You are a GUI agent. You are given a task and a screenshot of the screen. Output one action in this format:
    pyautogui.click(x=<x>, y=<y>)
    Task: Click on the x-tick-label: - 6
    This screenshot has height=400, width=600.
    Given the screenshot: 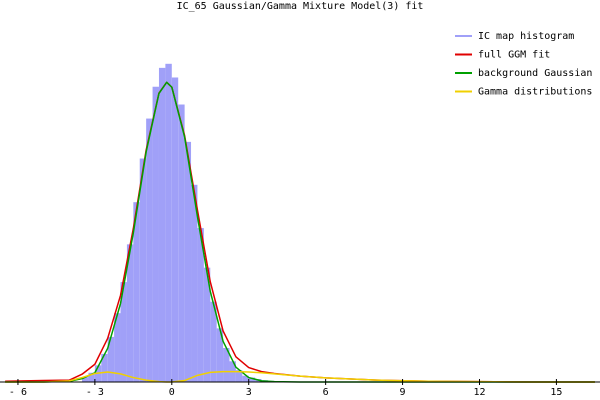 What is the action you would take?
    pyautogui.click(x=18, y=392)
    